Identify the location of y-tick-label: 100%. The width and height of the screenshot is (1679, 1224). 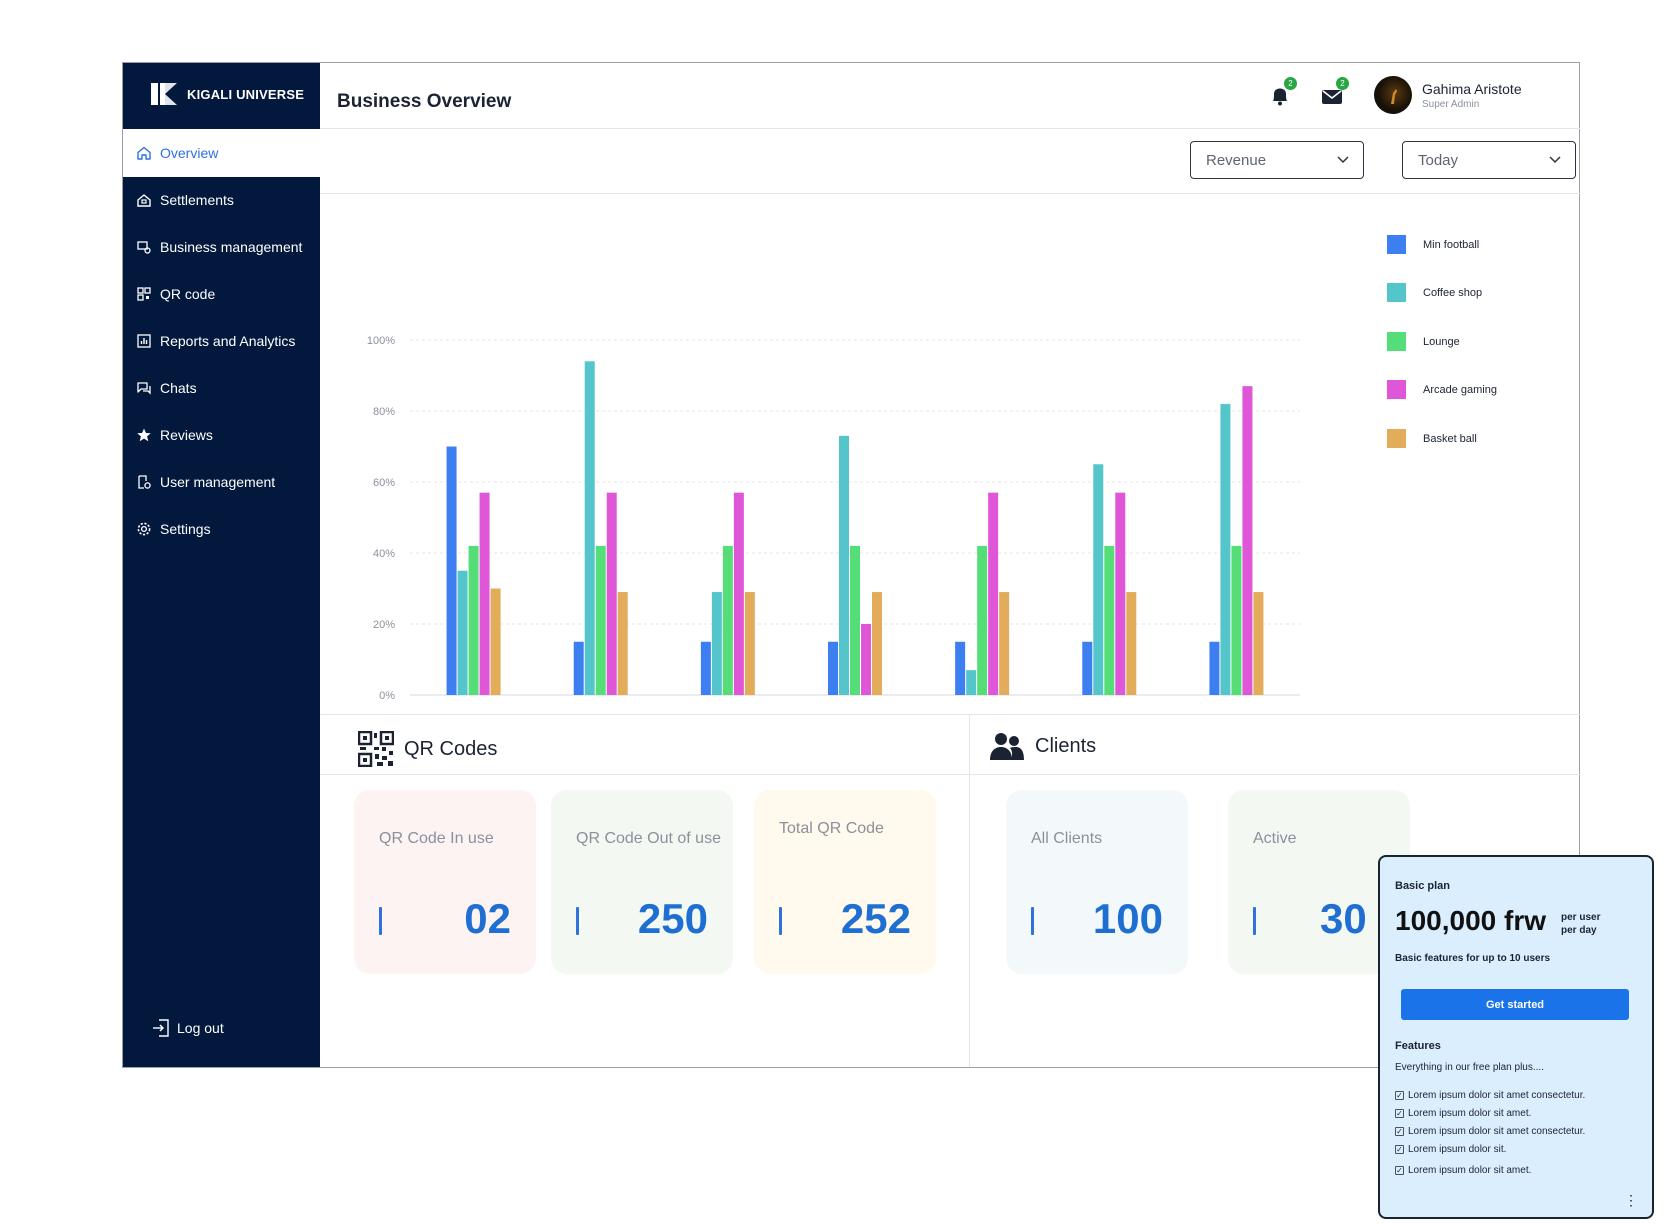
(381, 341).